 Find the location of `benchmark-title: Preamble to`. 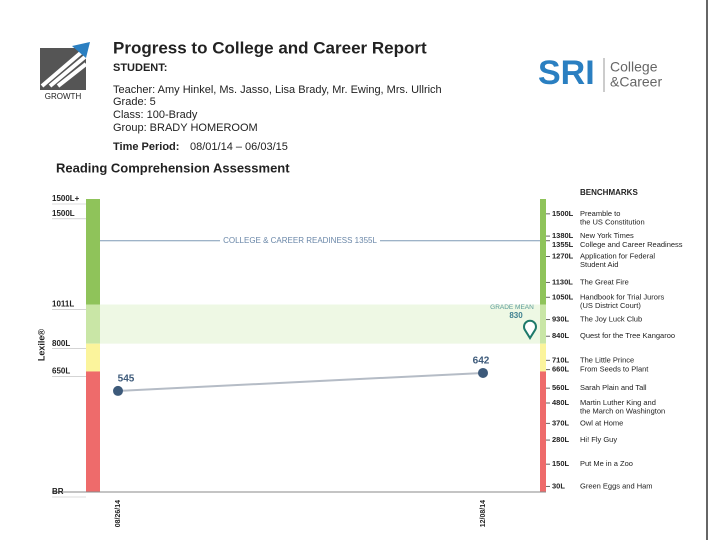

benchmark-title: Preamble to is located at coordinates (600, 213).